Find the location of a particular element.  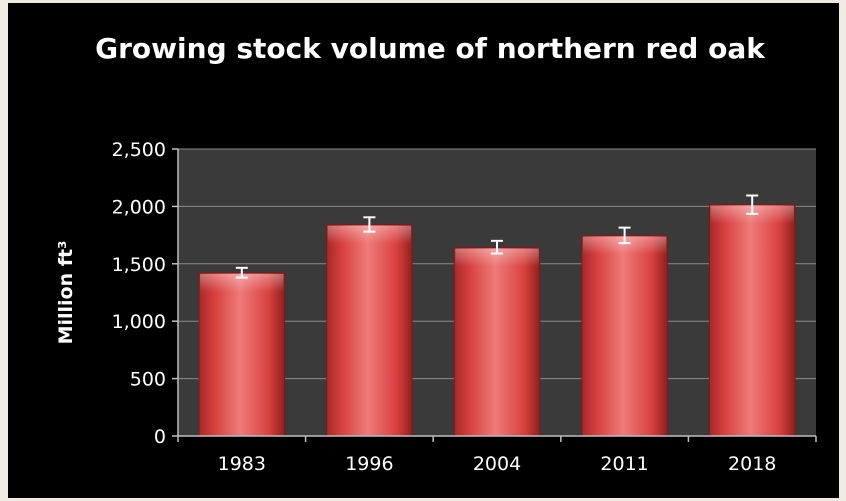

y-tick-label: 1,500 is located at coordinates (139, 265).